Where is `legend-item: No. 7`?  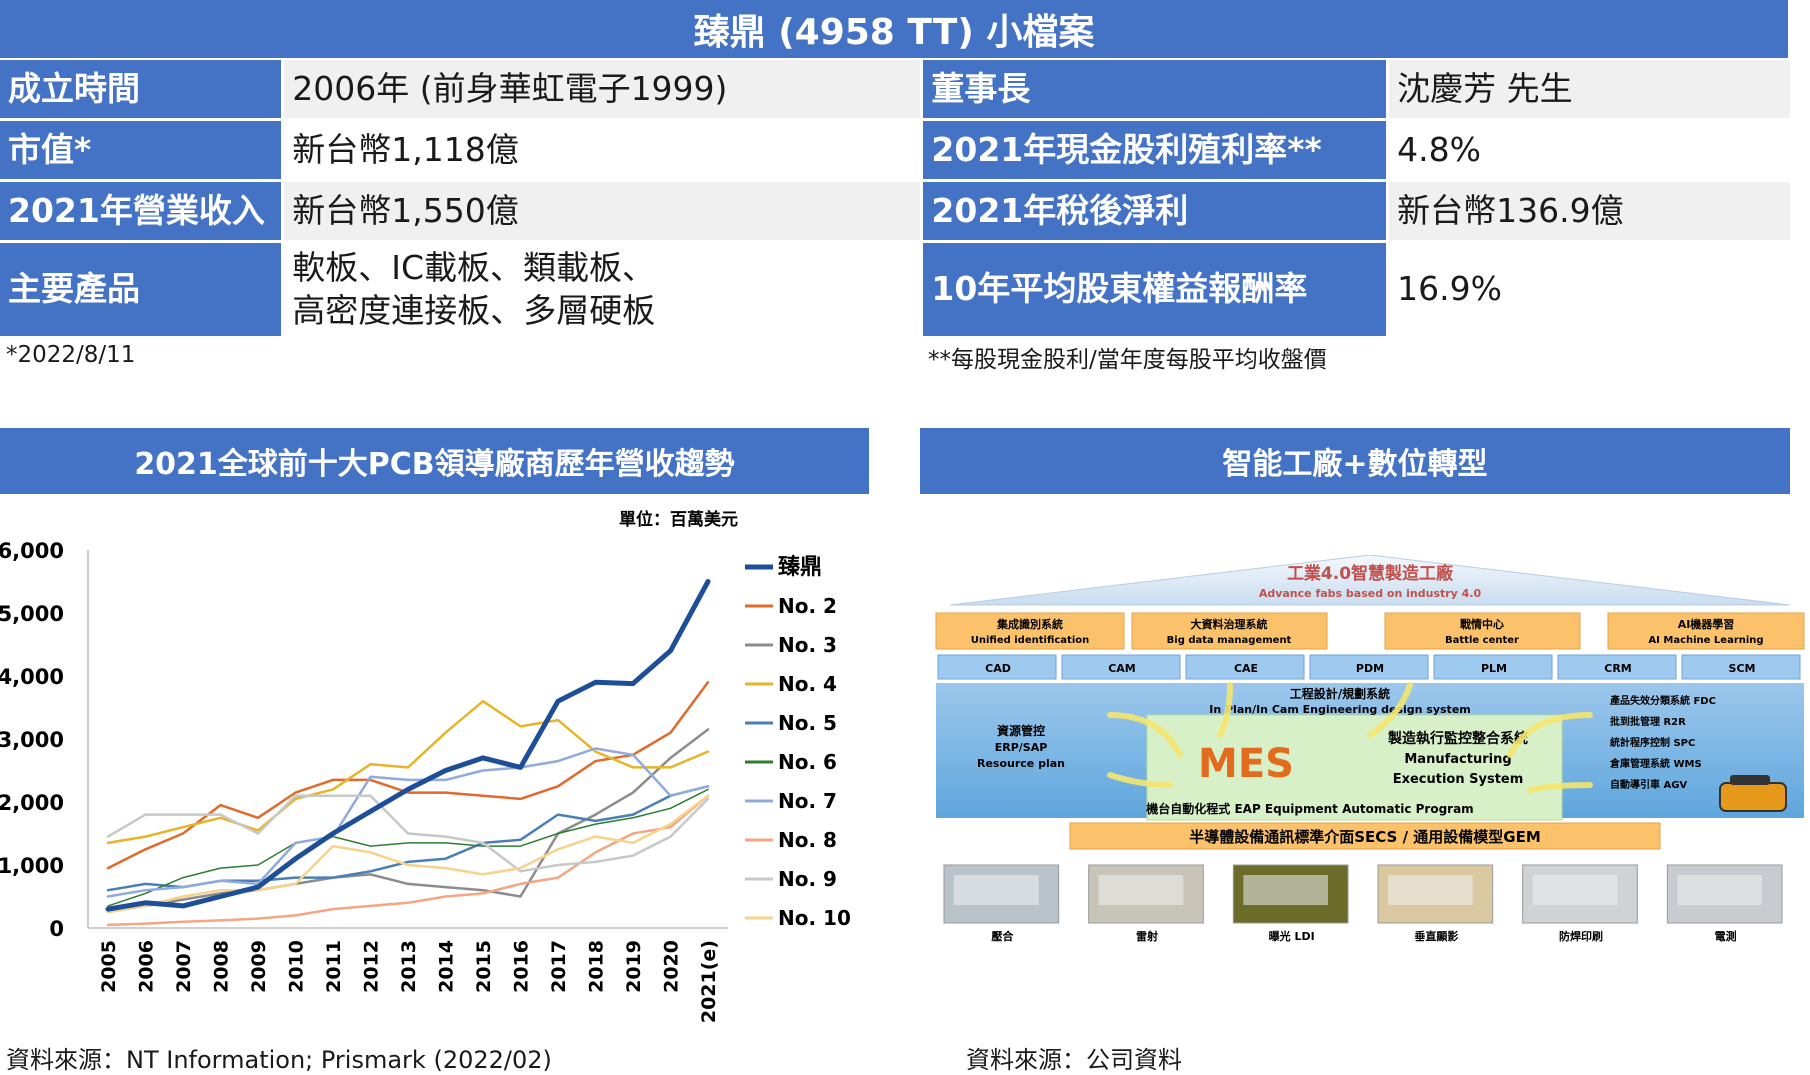
legend-item: No. 7 is located at coordinates (791, 801).